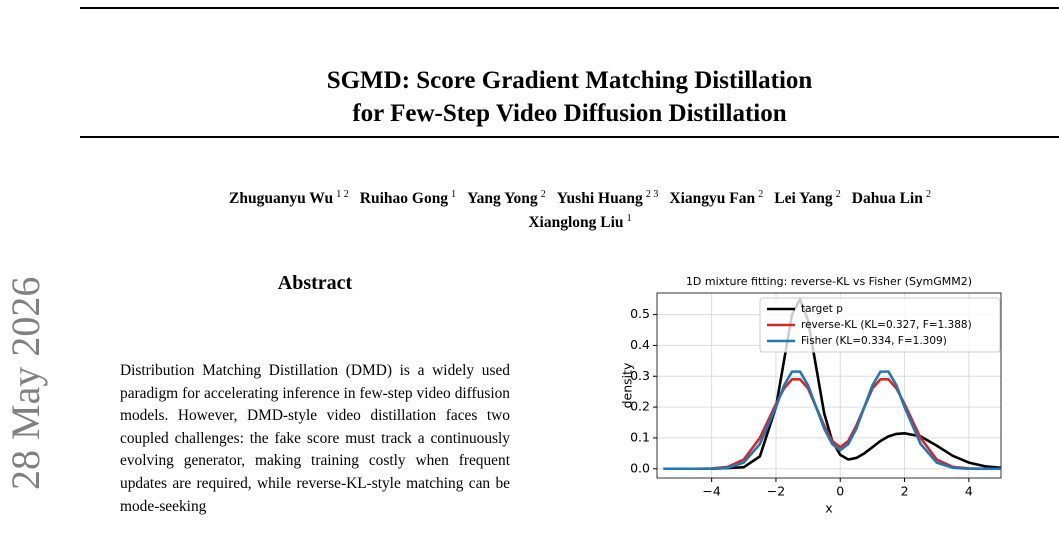  I want to click on y-tick-label: 0.5, so click(640, 313).